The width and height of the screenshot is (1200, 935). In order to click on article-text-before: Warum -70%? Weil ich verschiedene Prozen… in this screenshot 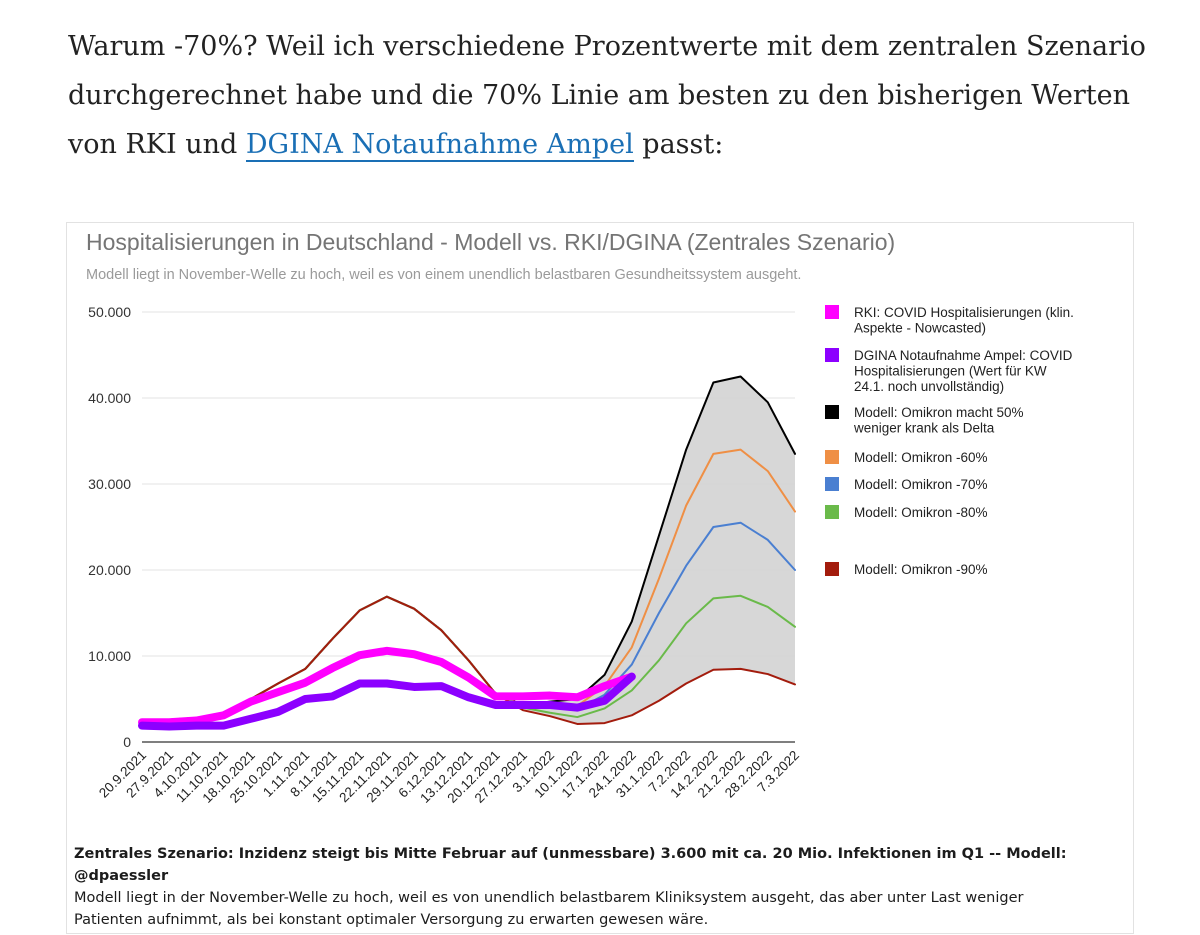, I will do `click(607, 95)`.